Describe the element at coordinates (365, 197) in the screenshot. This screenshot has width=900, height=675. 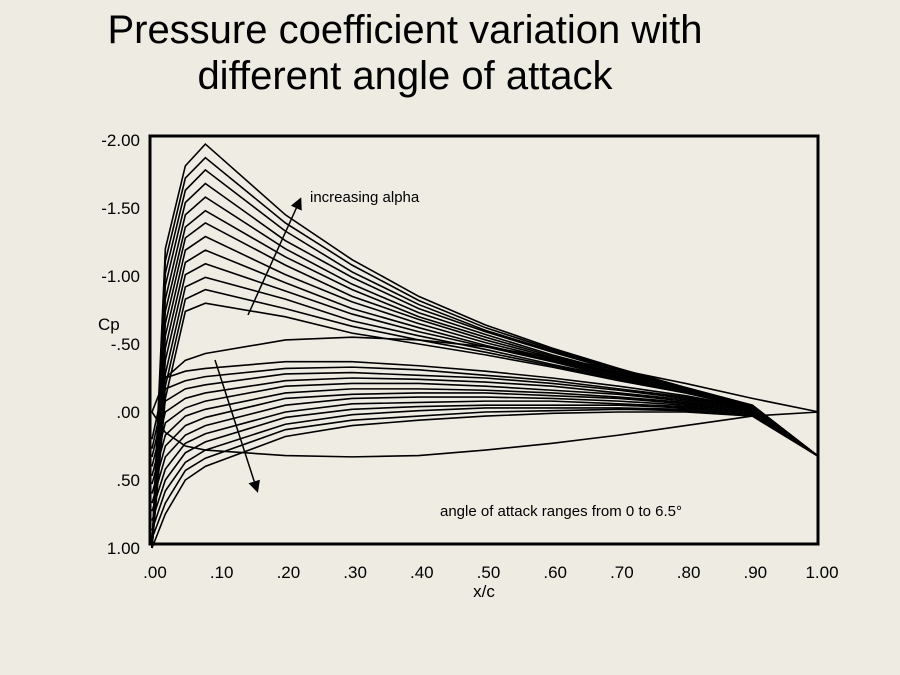
I see `increasing-alpha-label: increasing alpha` at that location.